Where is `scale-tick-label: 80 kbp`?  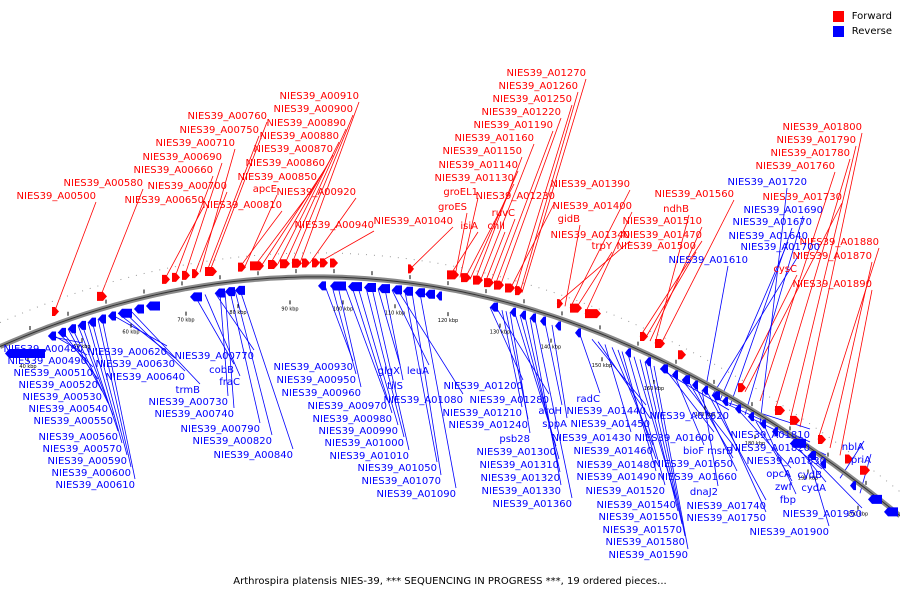
scale-tick-label: 80 kbp is located at coordinates (237, 313).